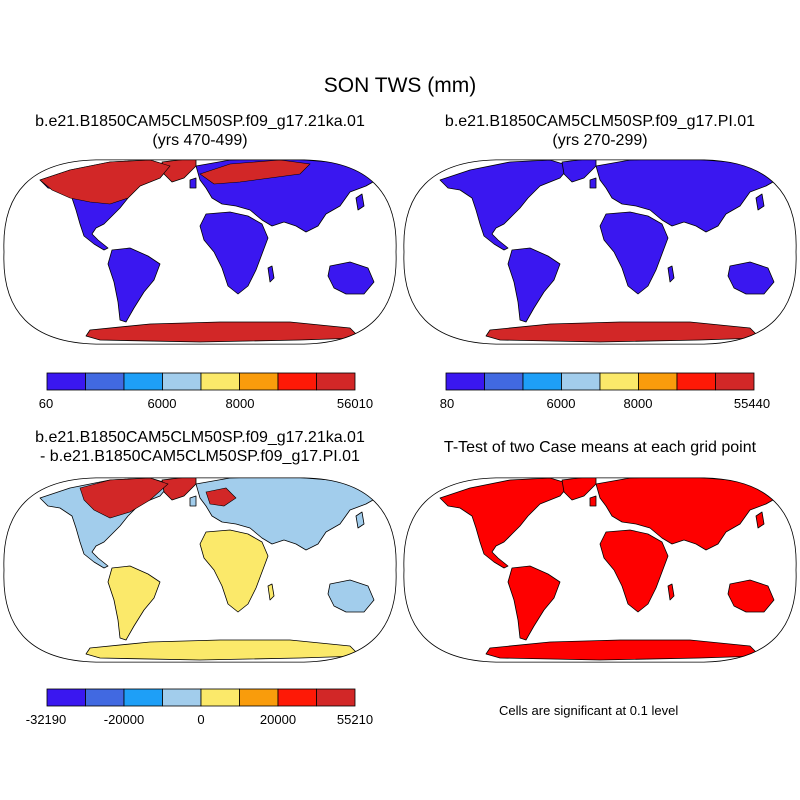  Describe the element at coordinates (46, 719) in the screenshot. I see `colorbar-label: -32190` at that location.